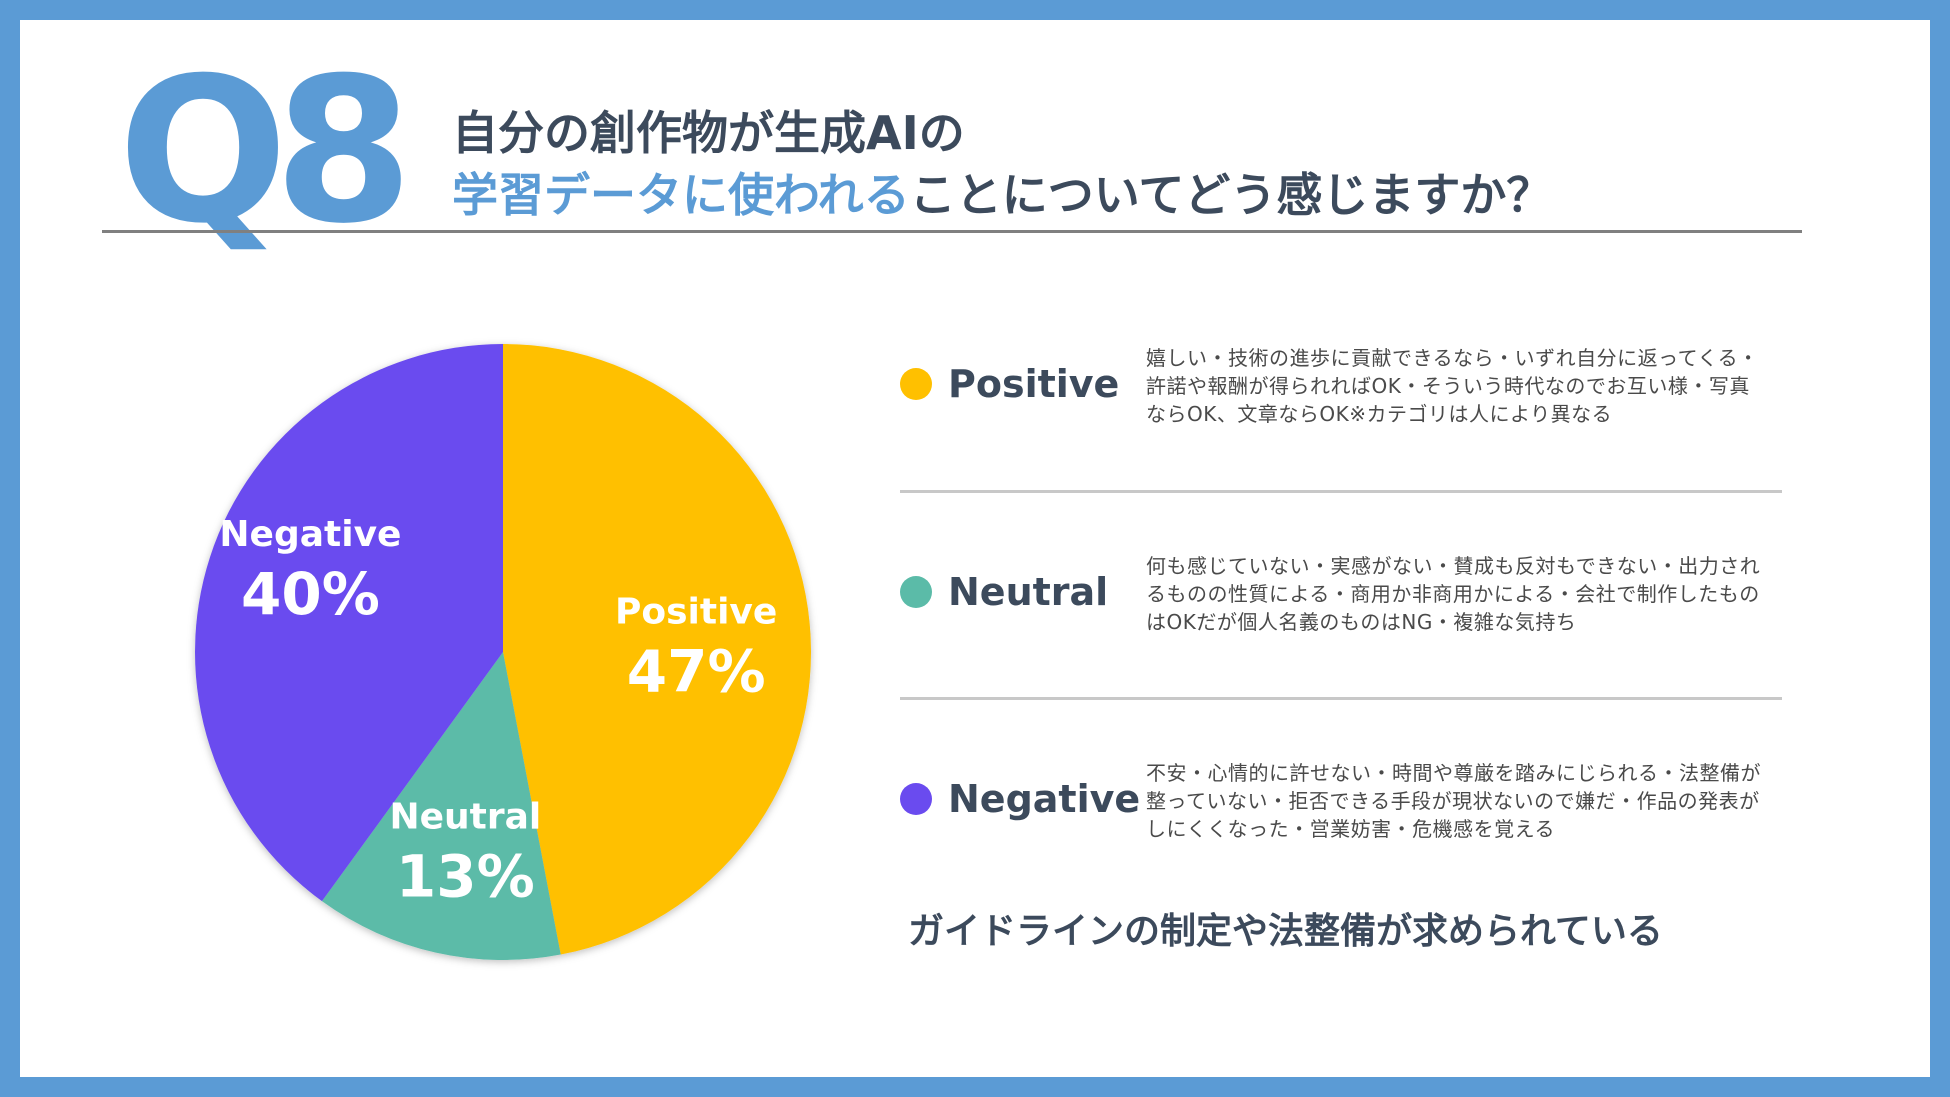 The width and height of the screenshot is (1950, 1097). What do you see at coordinates (916, 799) in the screenshot?
I see `legend-dot-negative` at bounding box center [916, 799].